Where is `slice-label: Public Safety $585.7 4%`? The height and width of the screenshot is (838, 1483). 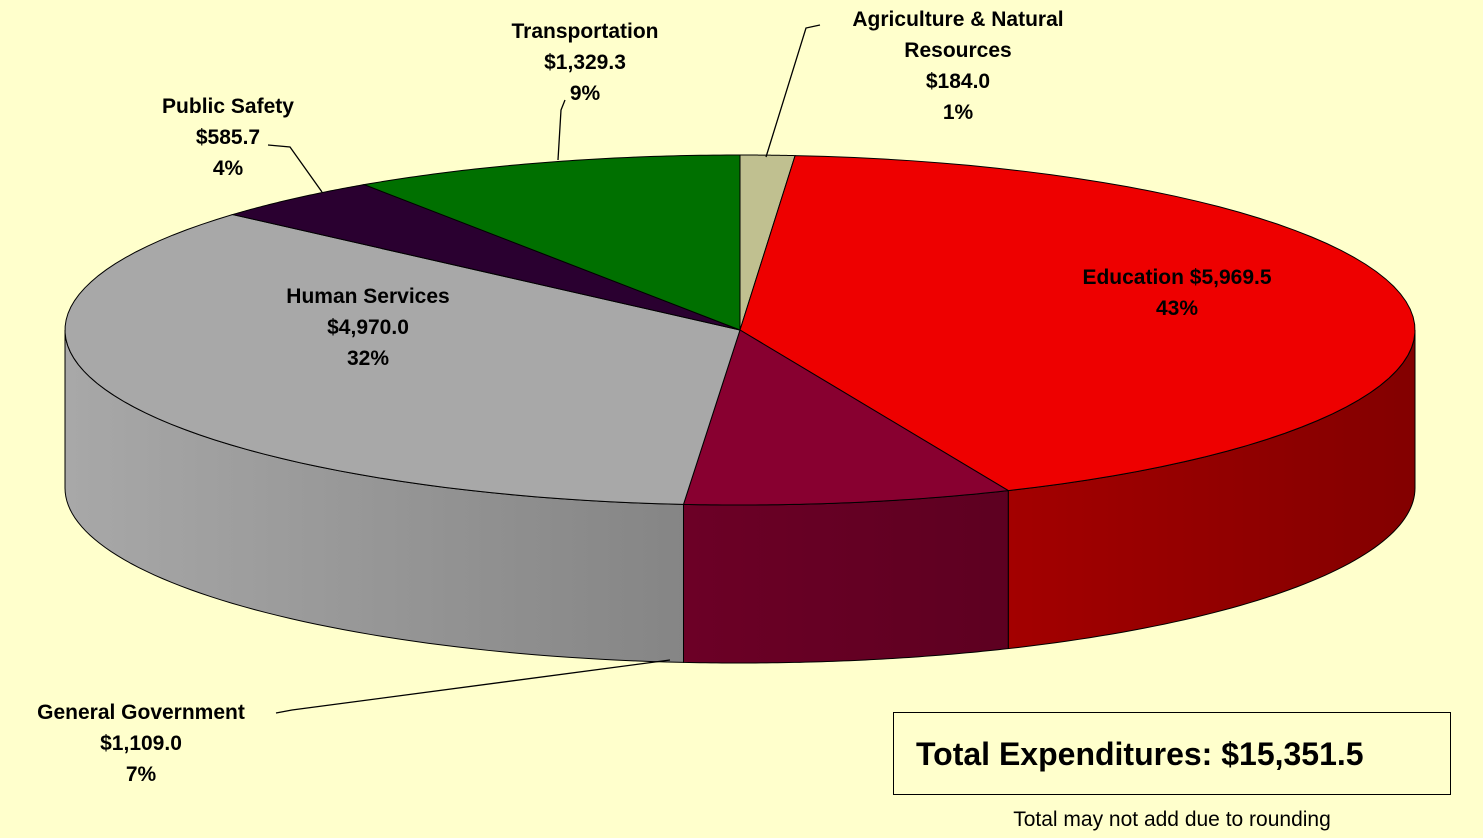 slice-label: Public Safety $585.7 4% is located at coordinates (228, 137).